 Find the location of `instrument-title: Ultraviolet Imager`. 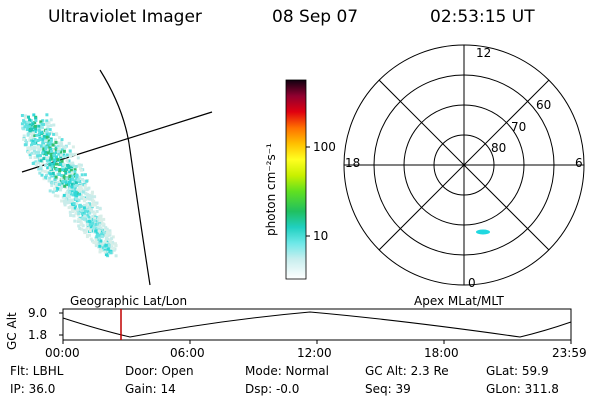

instrument-title: Ultraviolet Imager is located at coordinates (125, 17).